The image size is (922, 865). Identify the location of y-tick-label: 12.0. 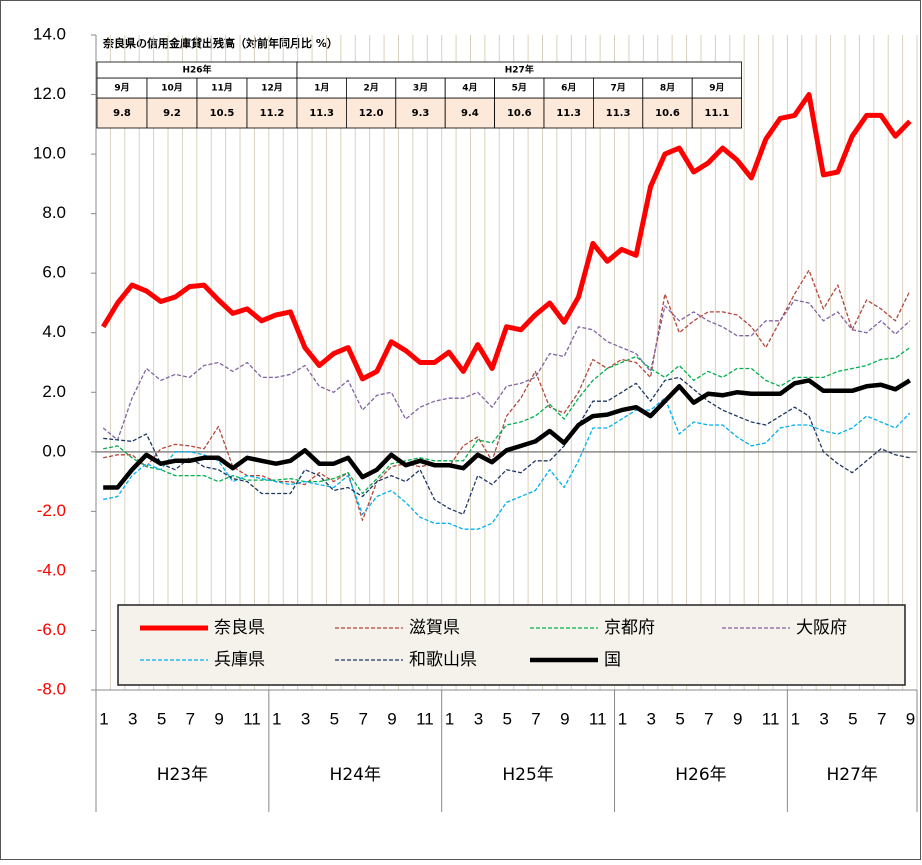
(49, 93).